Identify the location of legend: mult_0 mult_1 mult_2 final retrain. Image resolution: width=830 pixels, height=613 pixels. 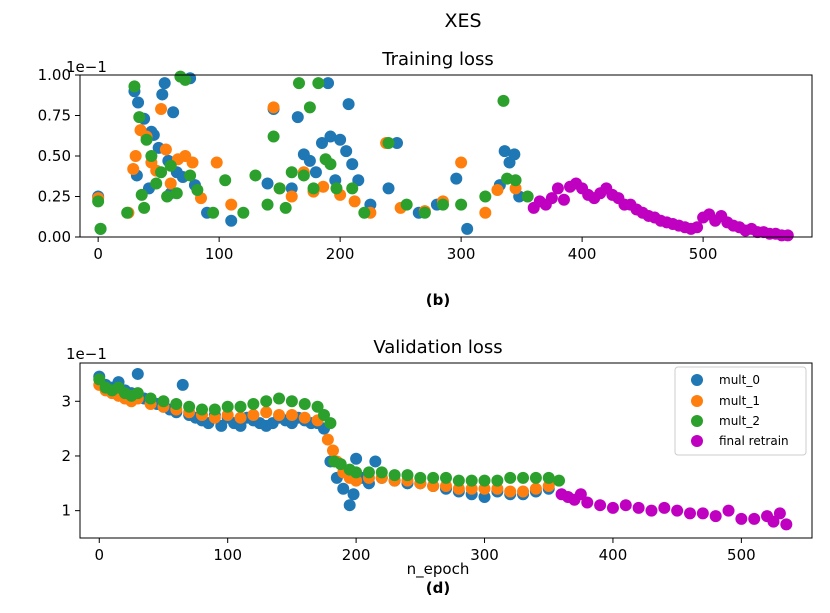
(740, 411).